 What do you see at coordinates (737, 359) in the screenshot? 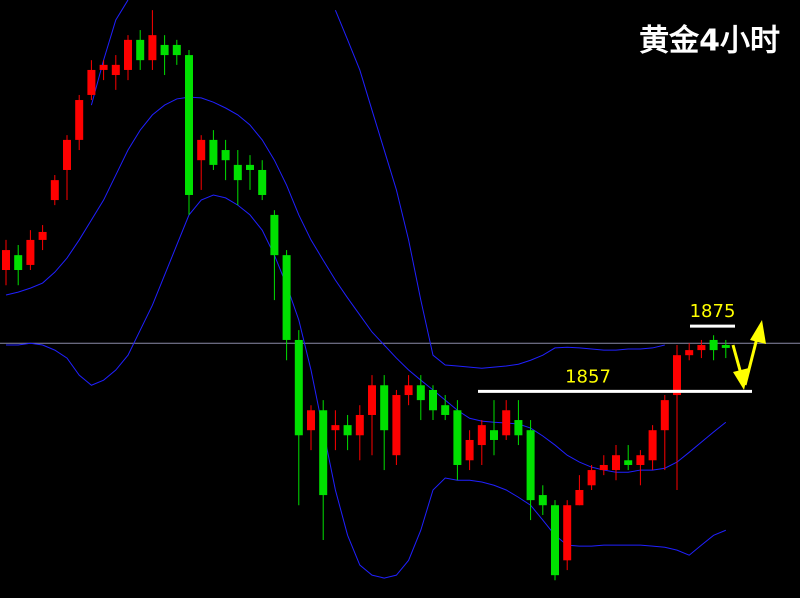
I see `arrow-down-shaft` at bounding box center [737, 359].